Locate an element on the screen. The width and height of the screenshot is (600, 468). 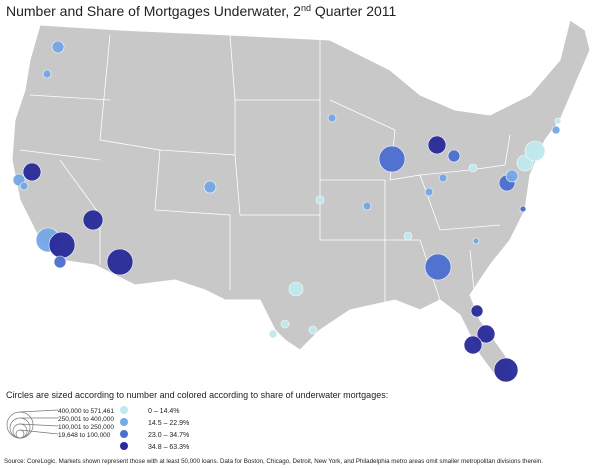
size-label: 400,000 to 571,461 is located at coordinates (86, 411).